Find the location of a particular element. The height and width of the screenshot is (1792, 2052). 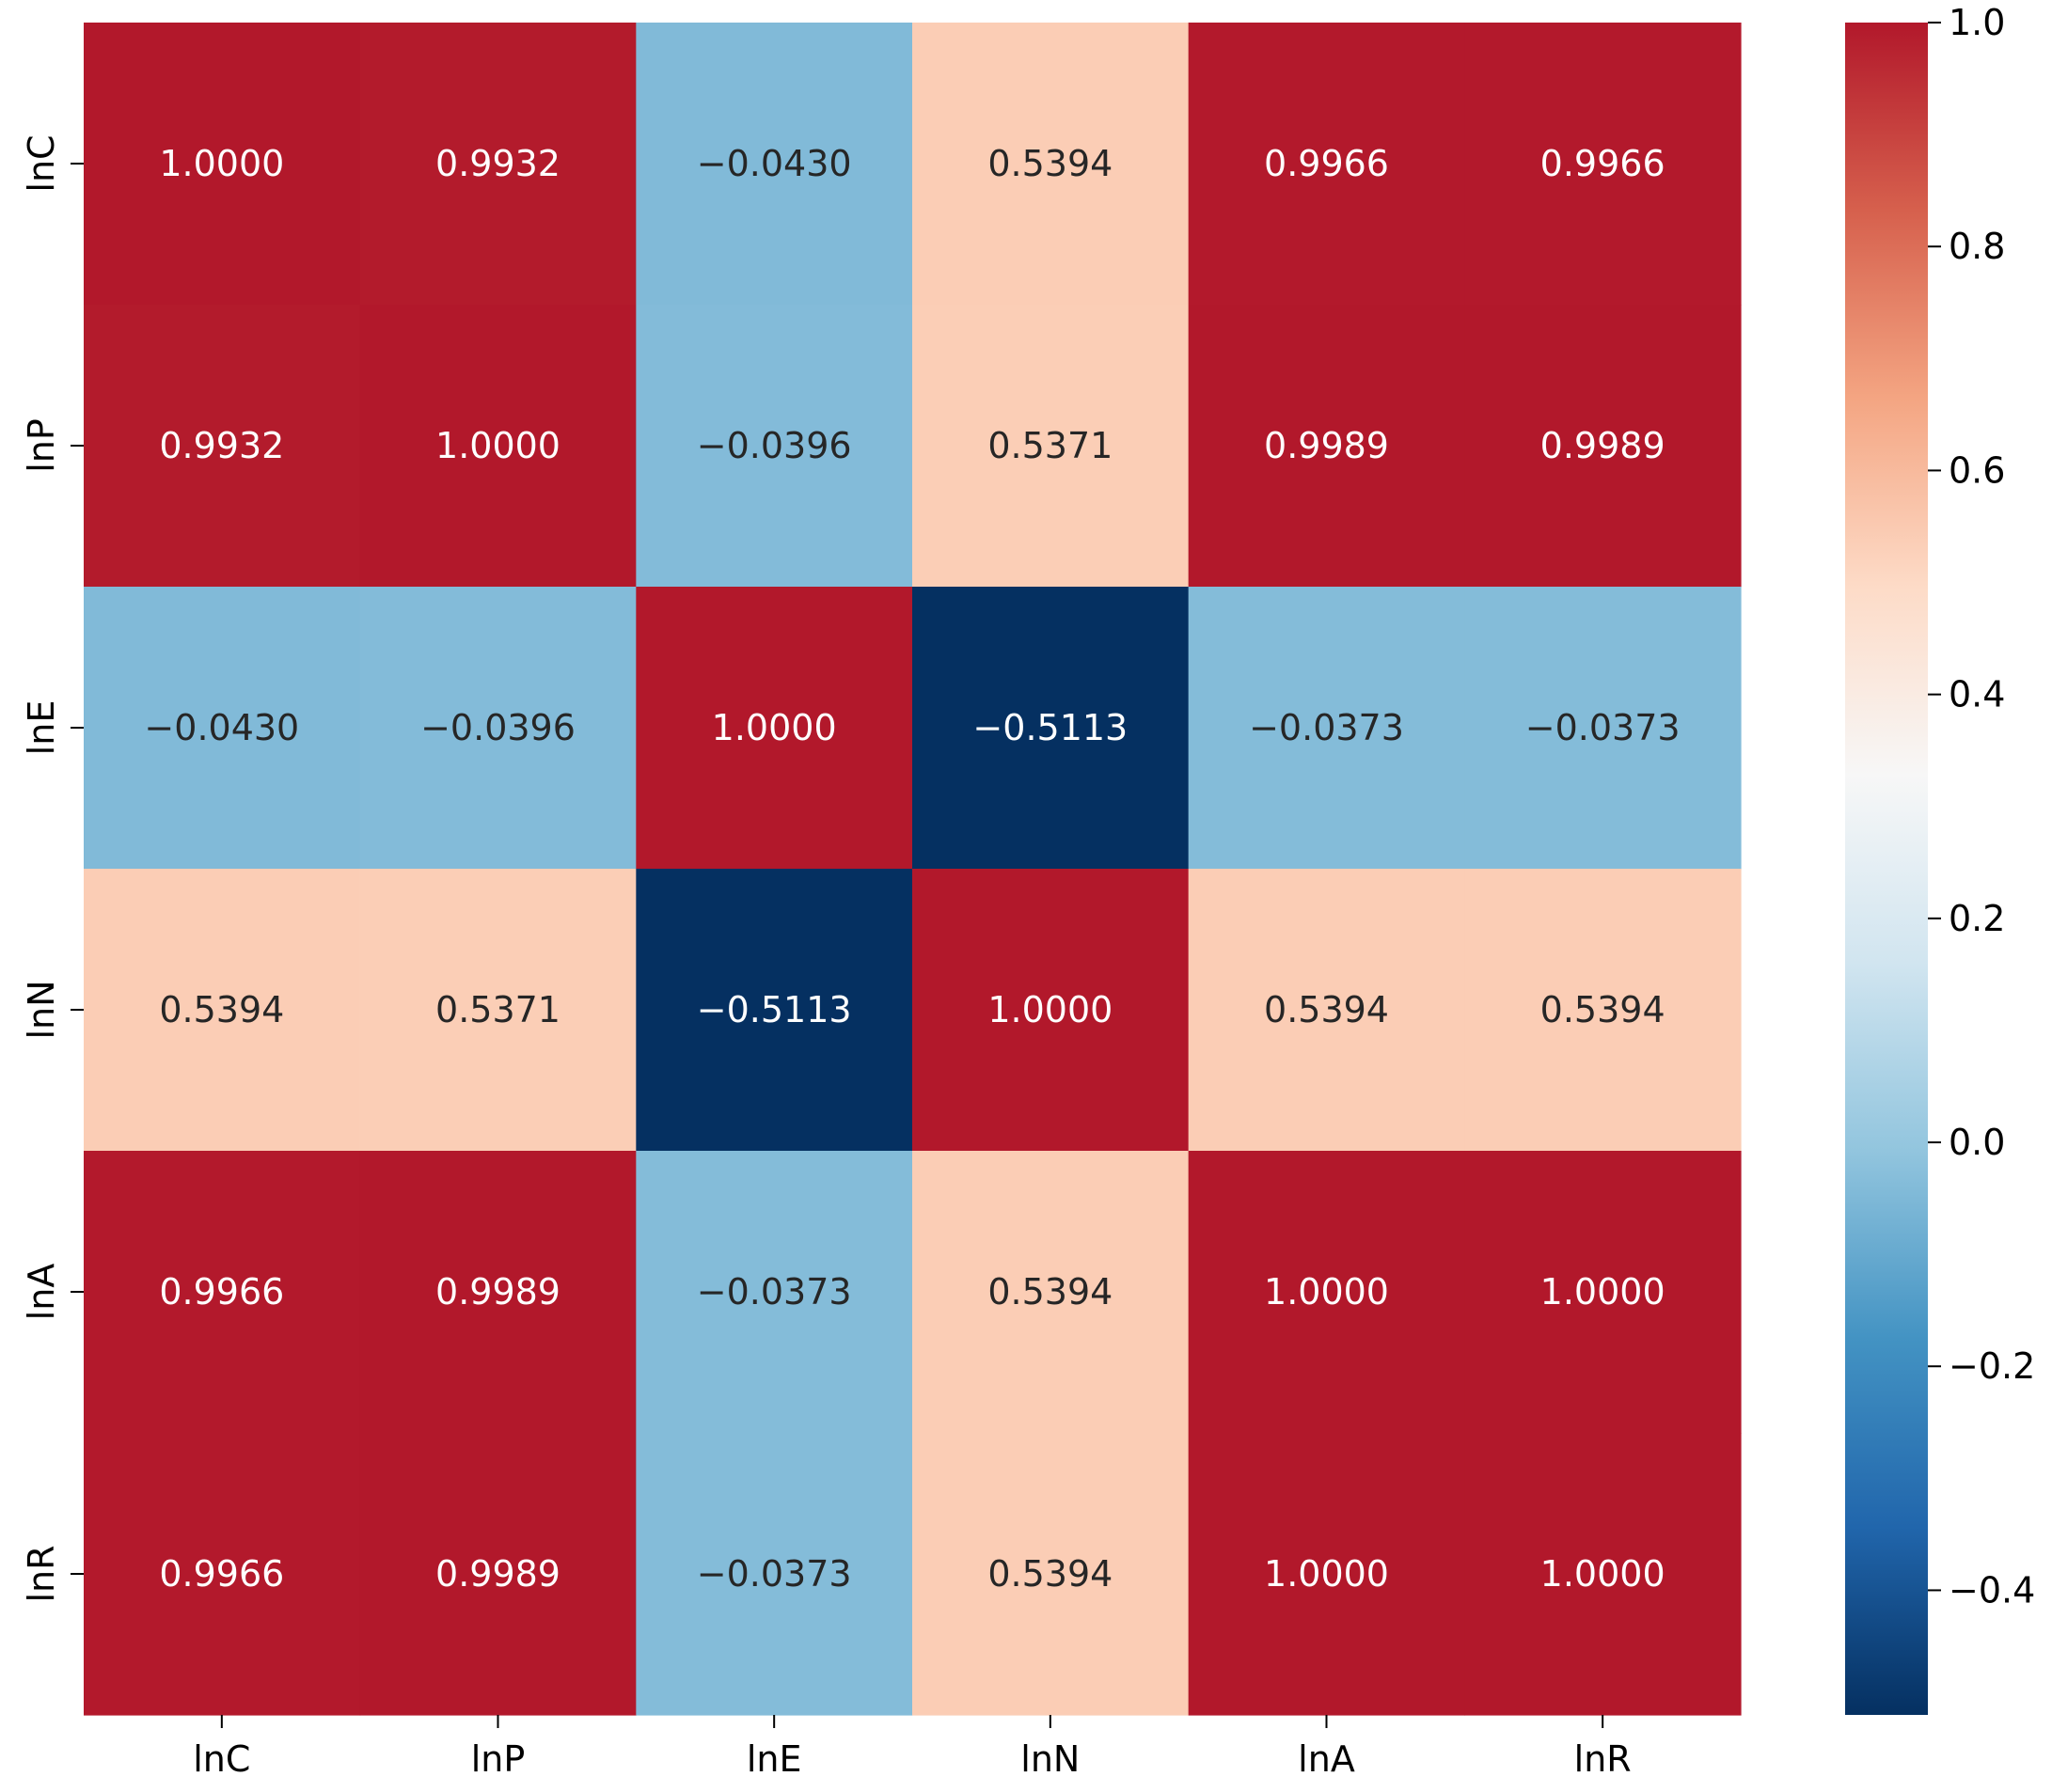

heatmap-cell-lnA-lnP is located at coordinates (498, 1292).